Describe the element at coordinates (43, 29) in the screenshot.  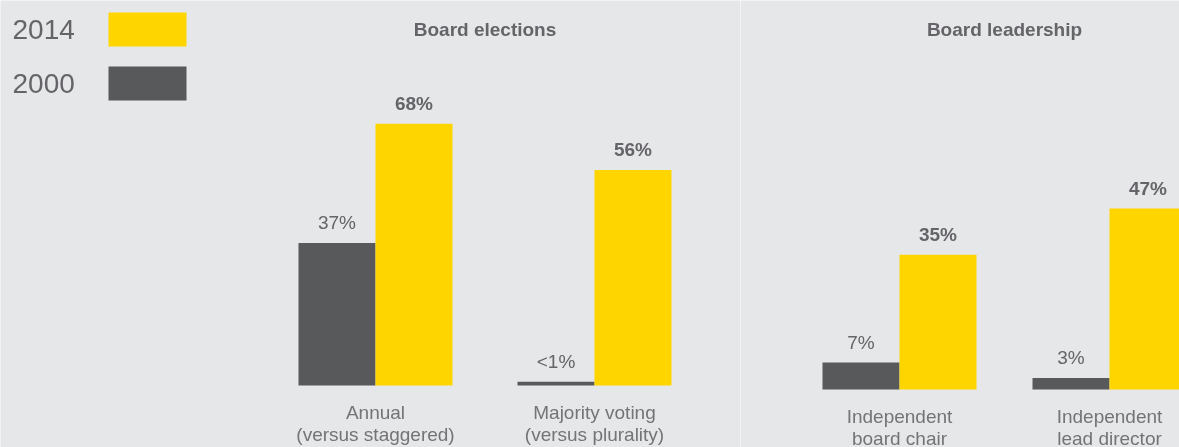
I see `legend-label: 2014` at that location.